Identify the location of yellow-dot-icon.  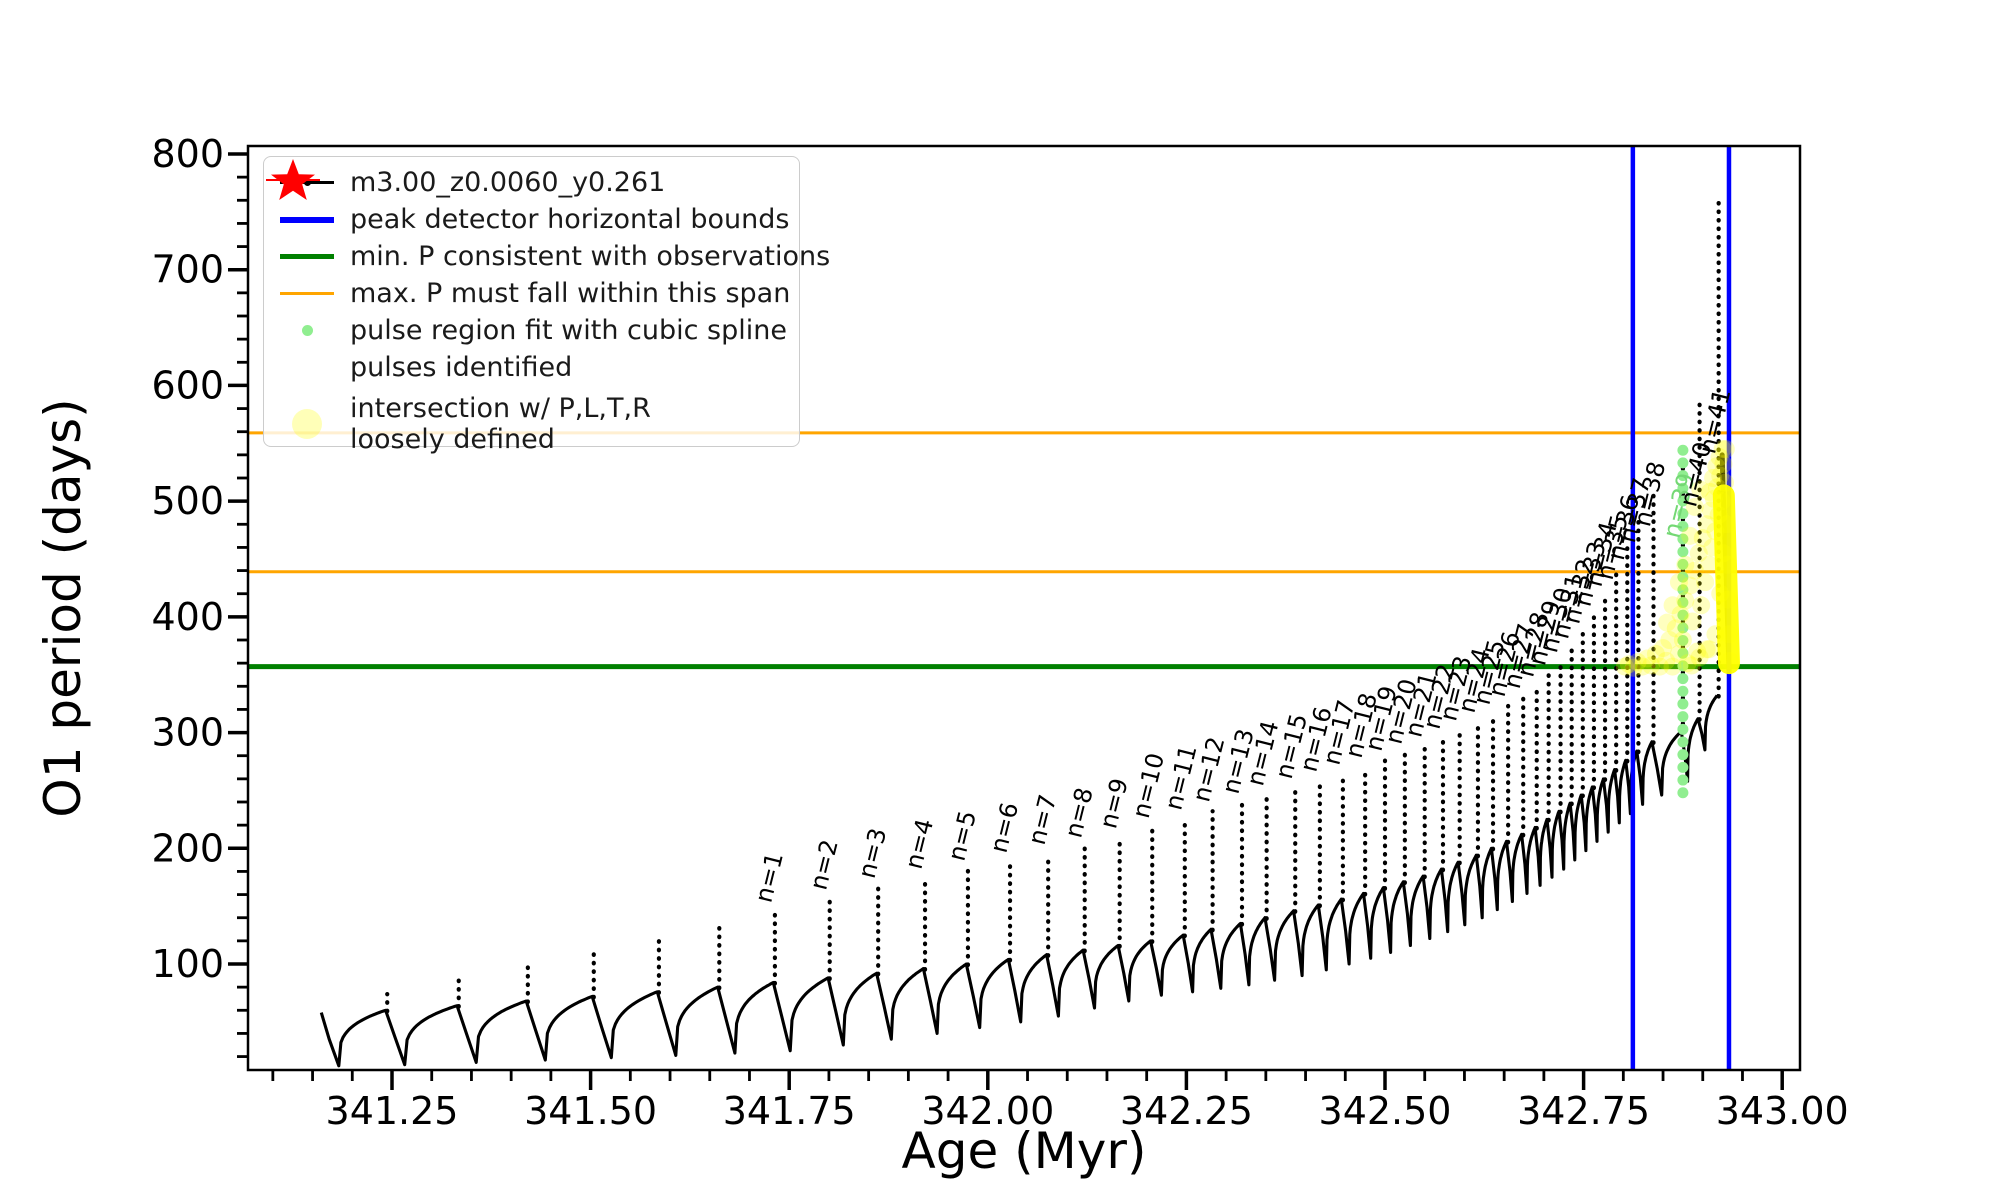
(307, 424).